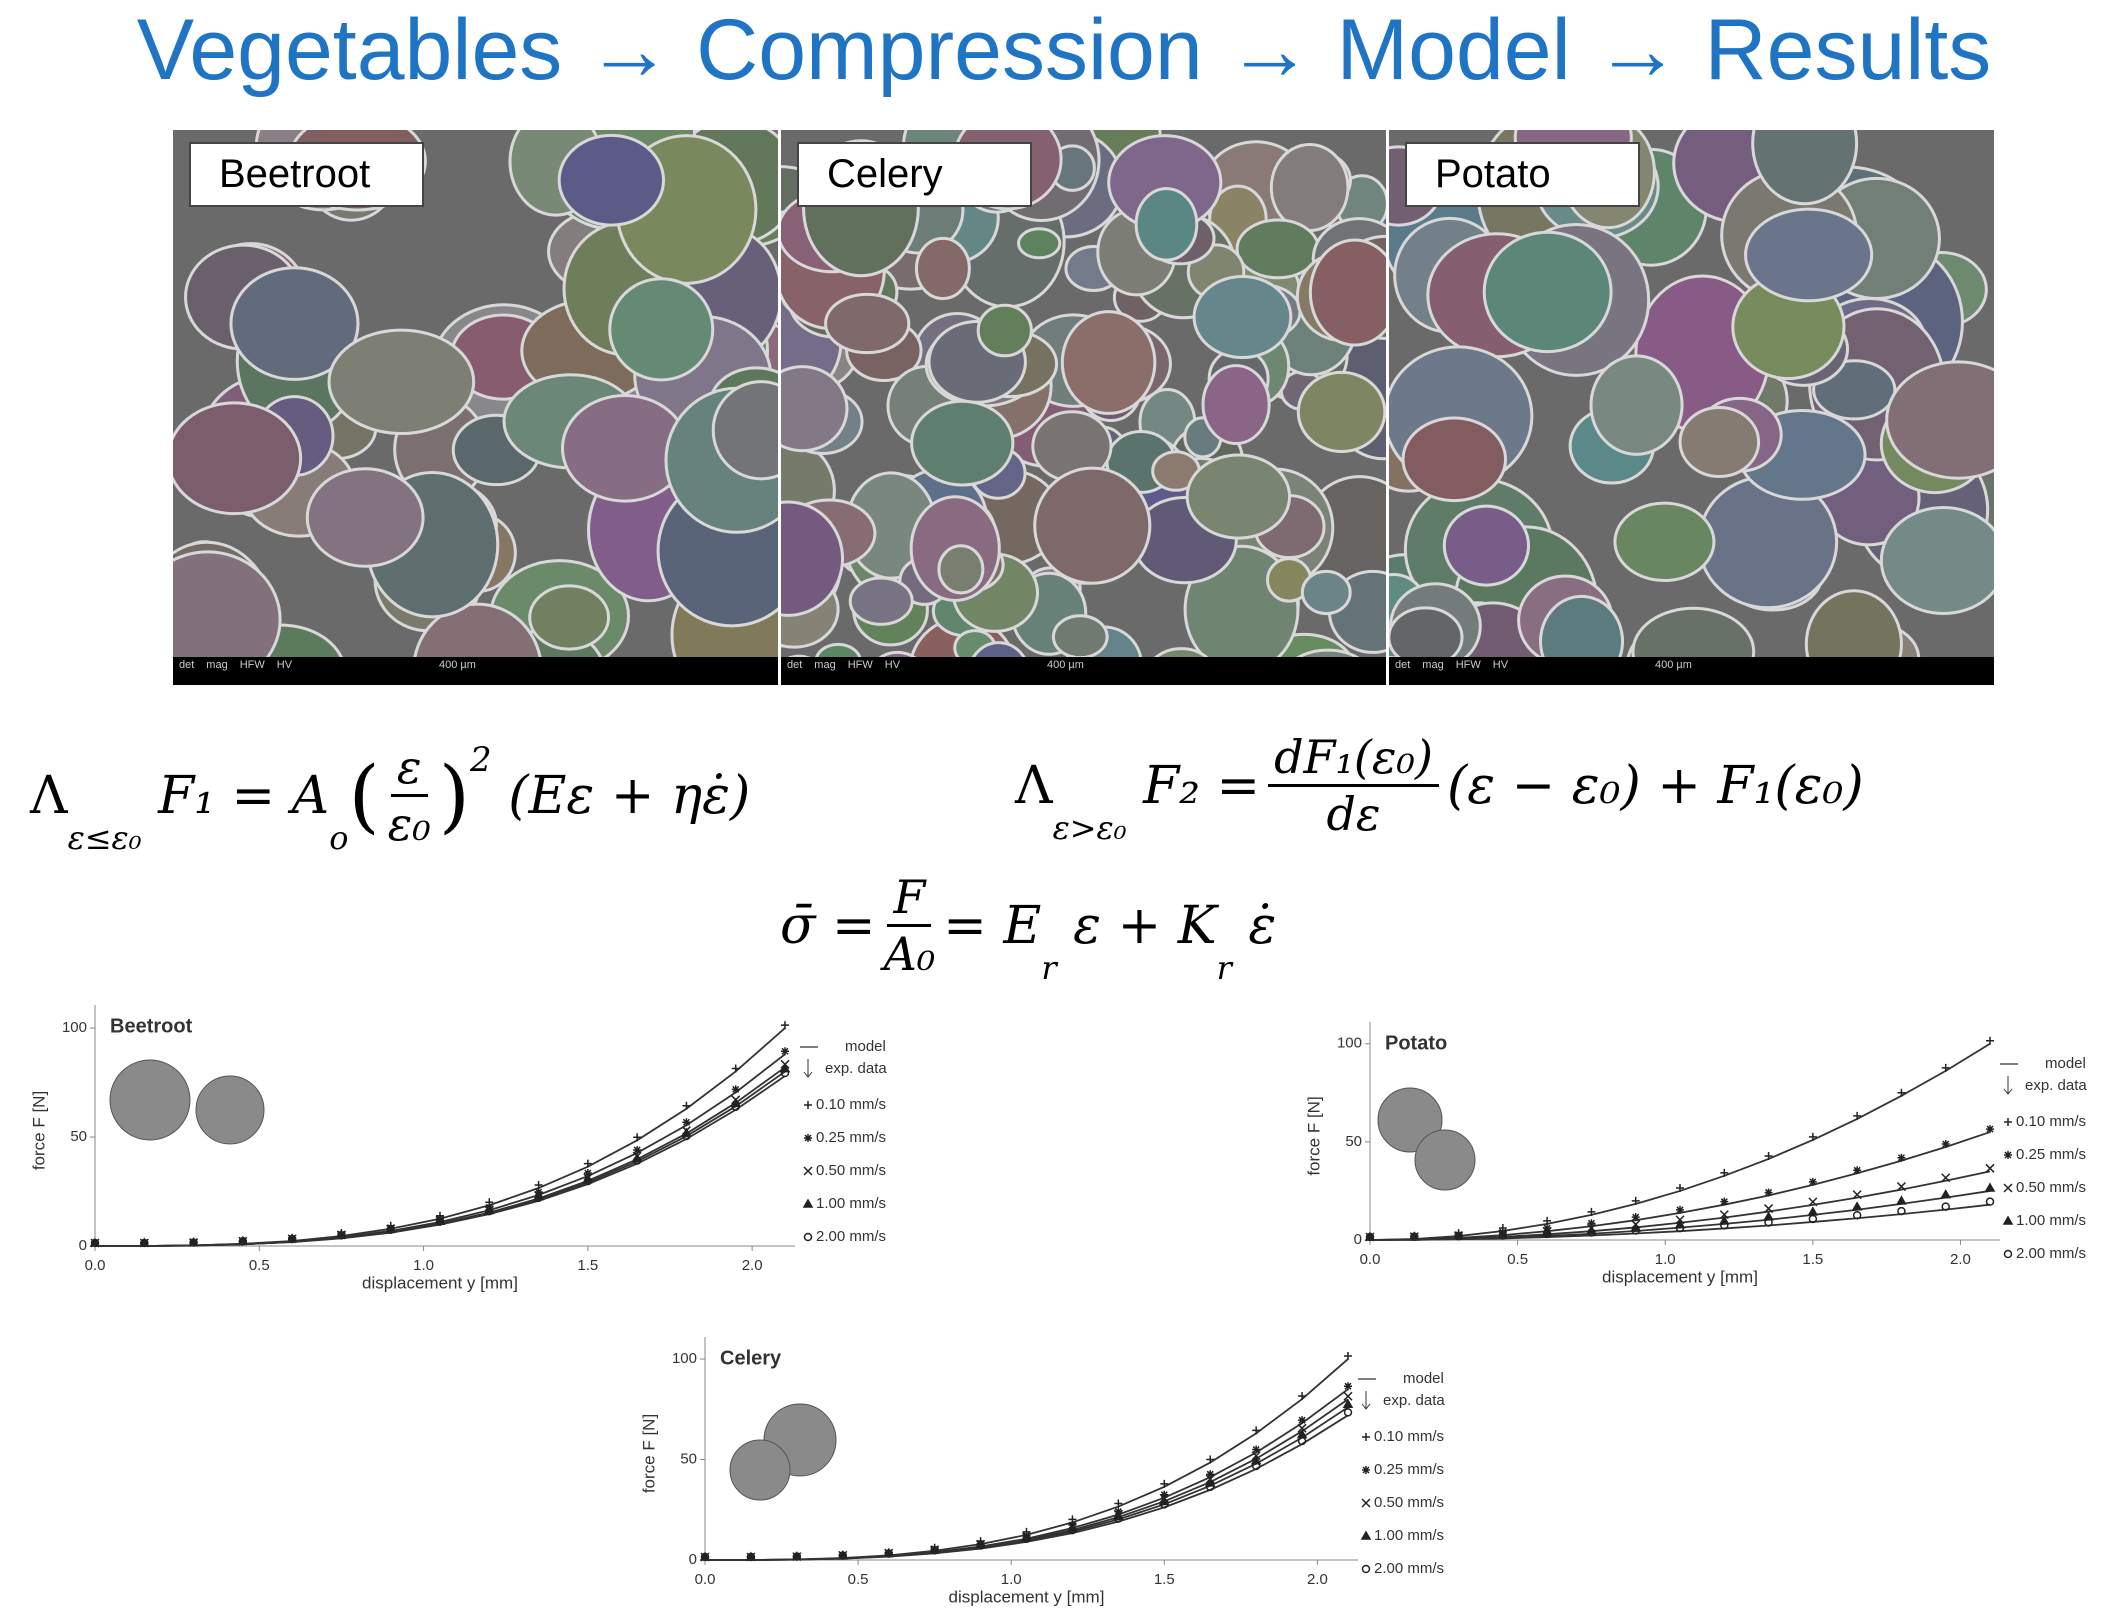 The width and height of the screenshot is (2128, 1616). Describe the element at coordinates (1673, 665) in the screenshot. I see `scale: 400 µm` at that location.